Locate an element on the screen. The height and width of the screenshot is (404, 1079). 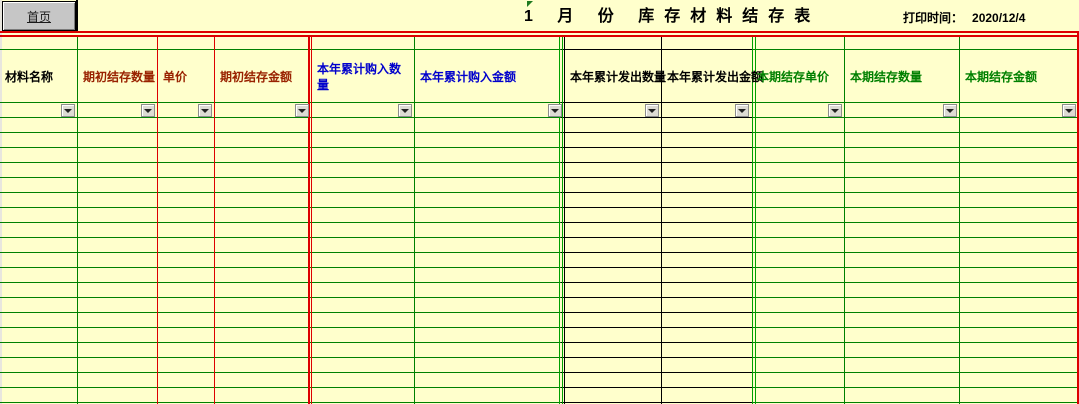
column-header: 本年累计发出数量 is located at coordinates (618, 77).